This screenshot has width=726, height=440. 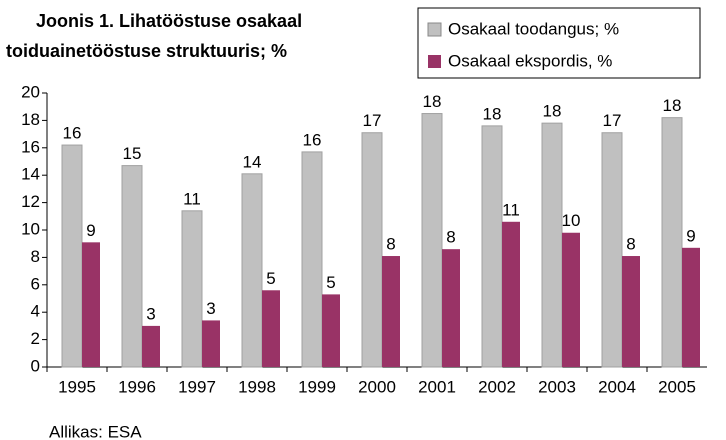 What do you see at coordinates (35, 283) in the screenshot?
I see `y-tick-label: 6` at bounding box center [35, 283].